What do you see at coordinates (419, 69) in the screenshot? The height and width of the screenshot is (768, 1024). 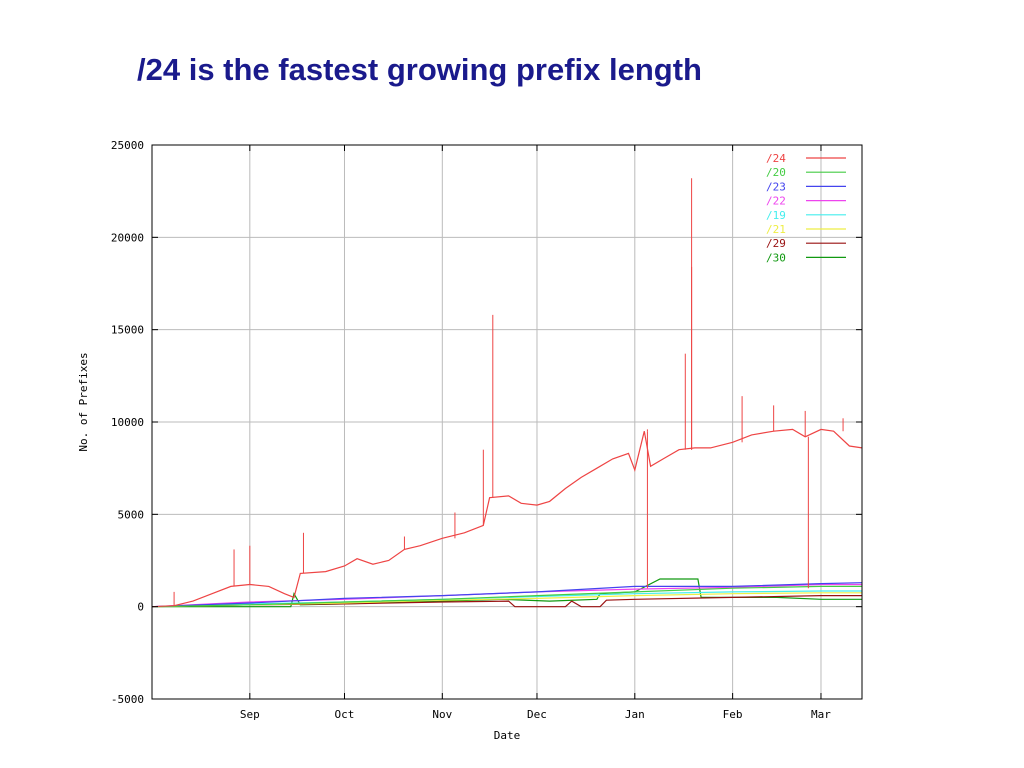 I see `slide-title: /24 is the fastest growing prefix length` at bounding box center [419, 69].